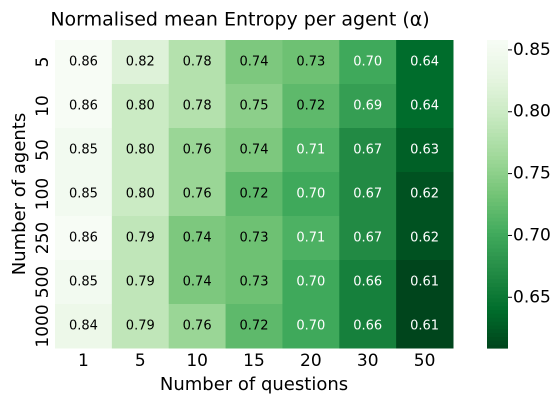 The height and width of the screenshot is (402, 557). I want to click on cell-label: 0.61, so click(424, 326).